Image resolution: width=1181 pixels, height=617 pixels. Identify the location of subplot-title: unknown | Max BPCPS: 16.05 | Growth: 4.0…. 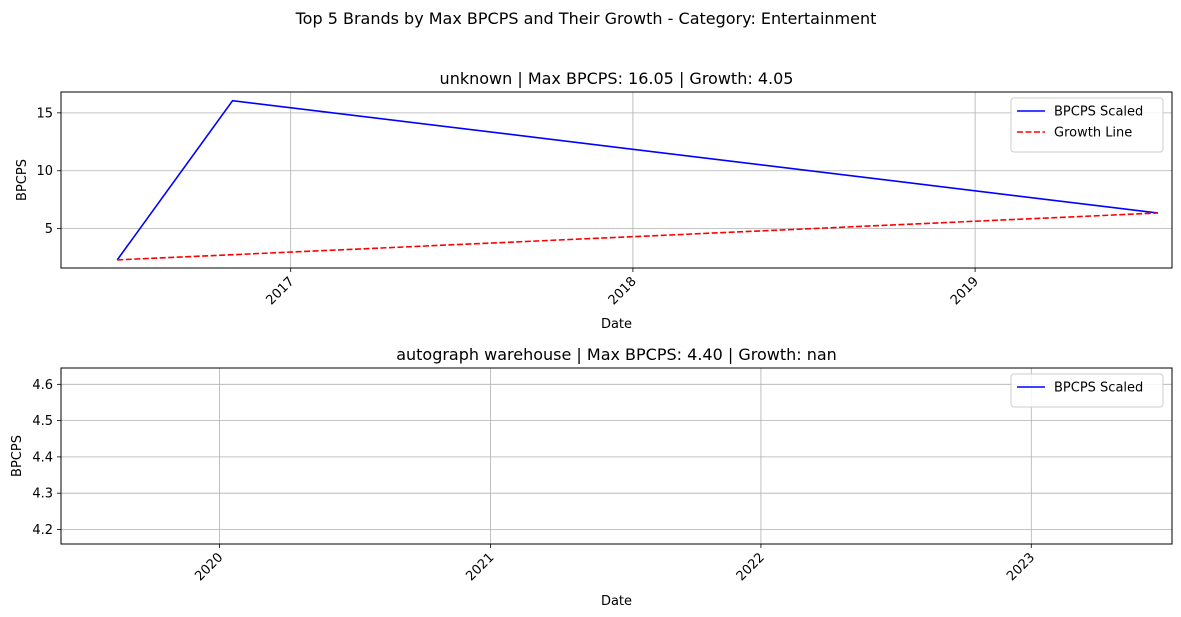
(617, 78).